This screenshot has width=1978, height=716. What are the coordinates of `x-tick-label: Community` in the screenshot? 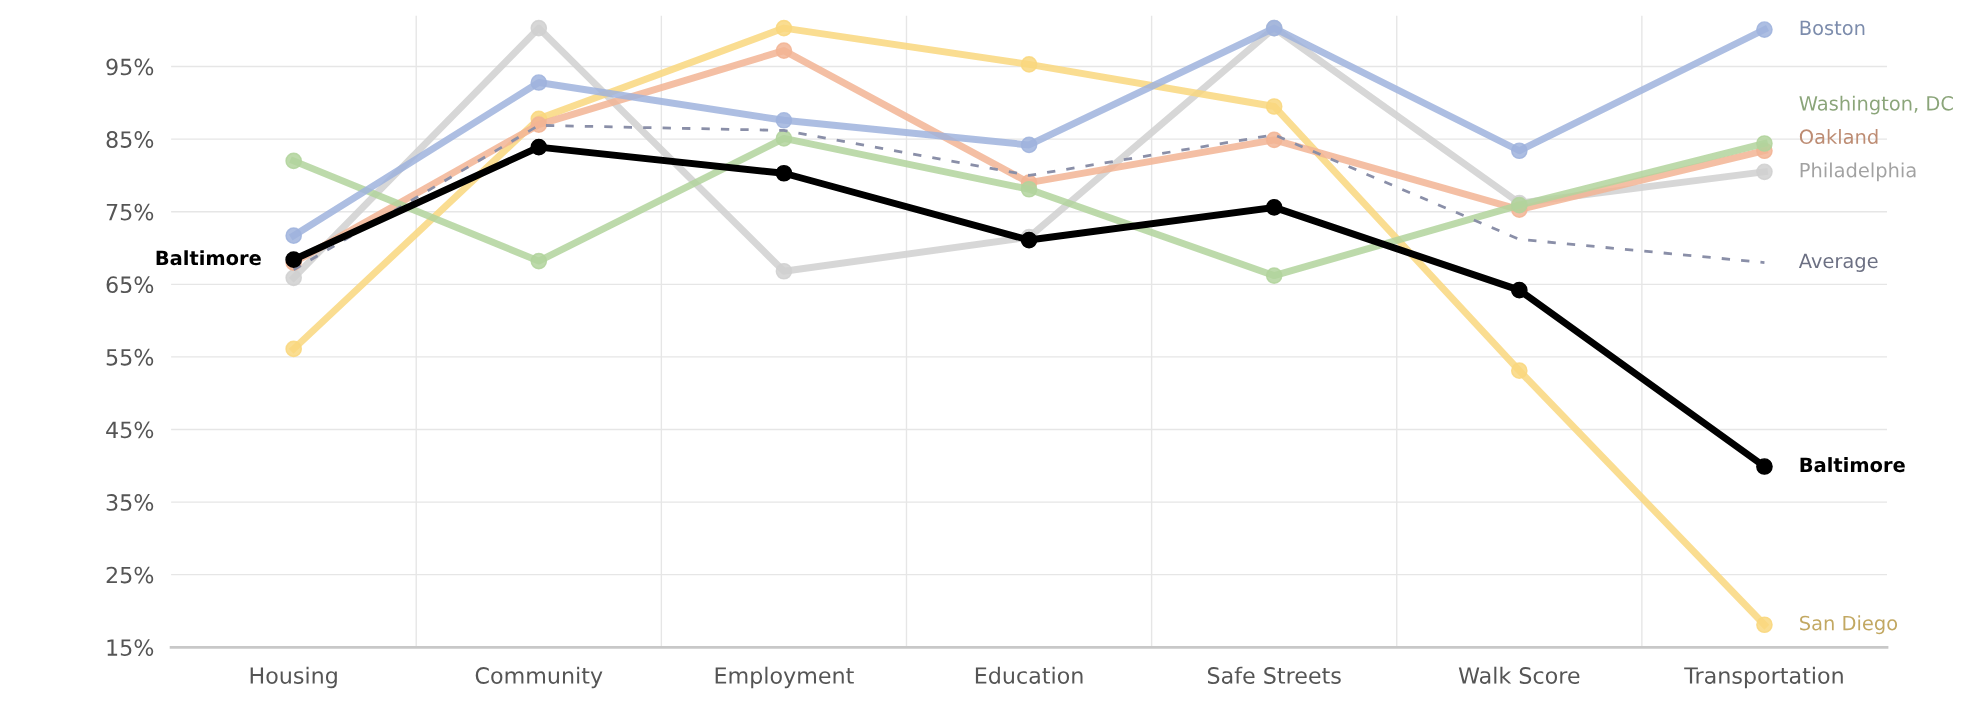 It's located at (539, 677).